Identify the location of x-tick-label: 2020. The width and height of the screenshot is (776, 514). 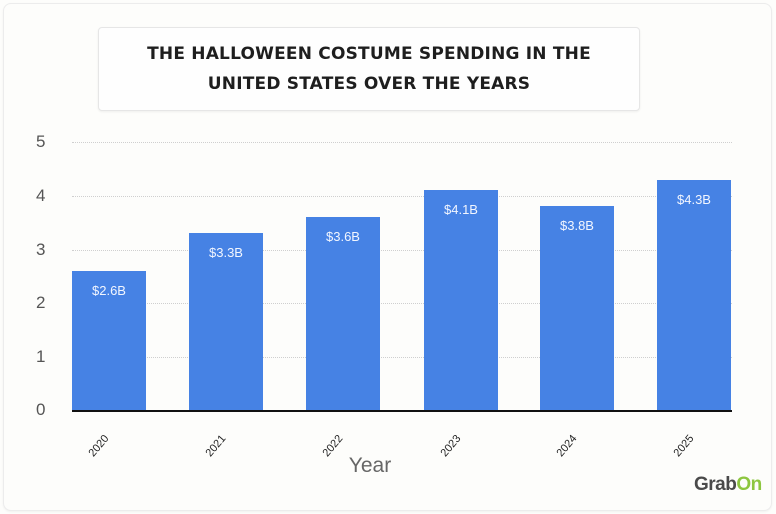
(99, 446).